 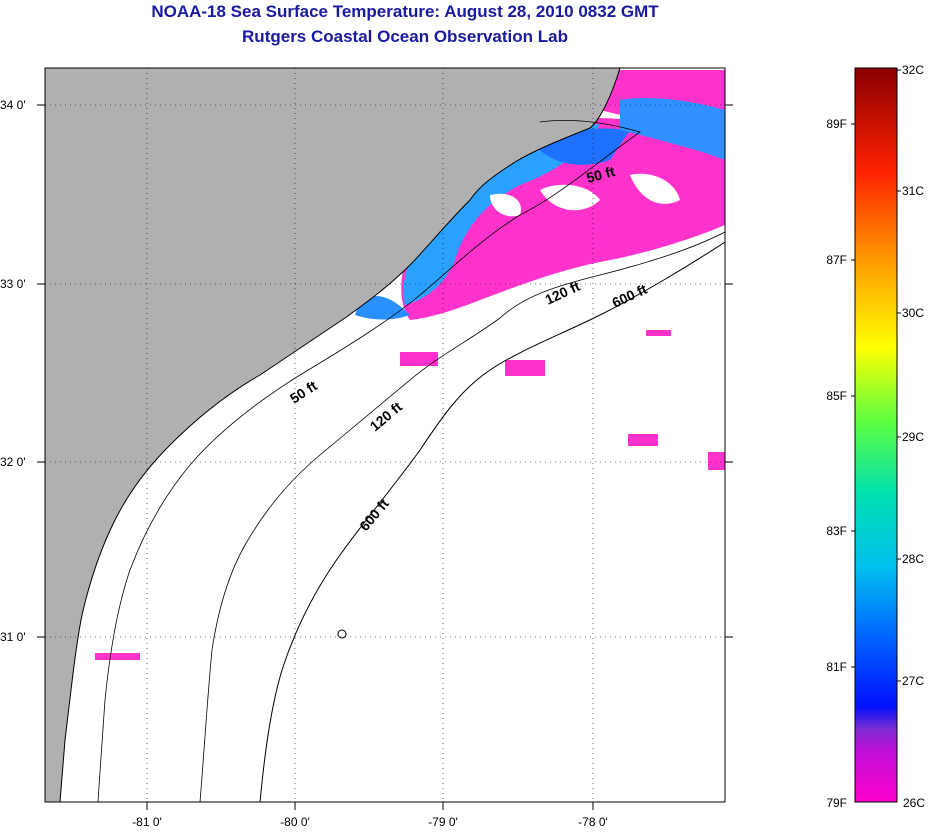 What do you see at coordinates (601, 174) in the screenshot?
I see `contour-label: 50 ft` at bounding box center [601, 174].